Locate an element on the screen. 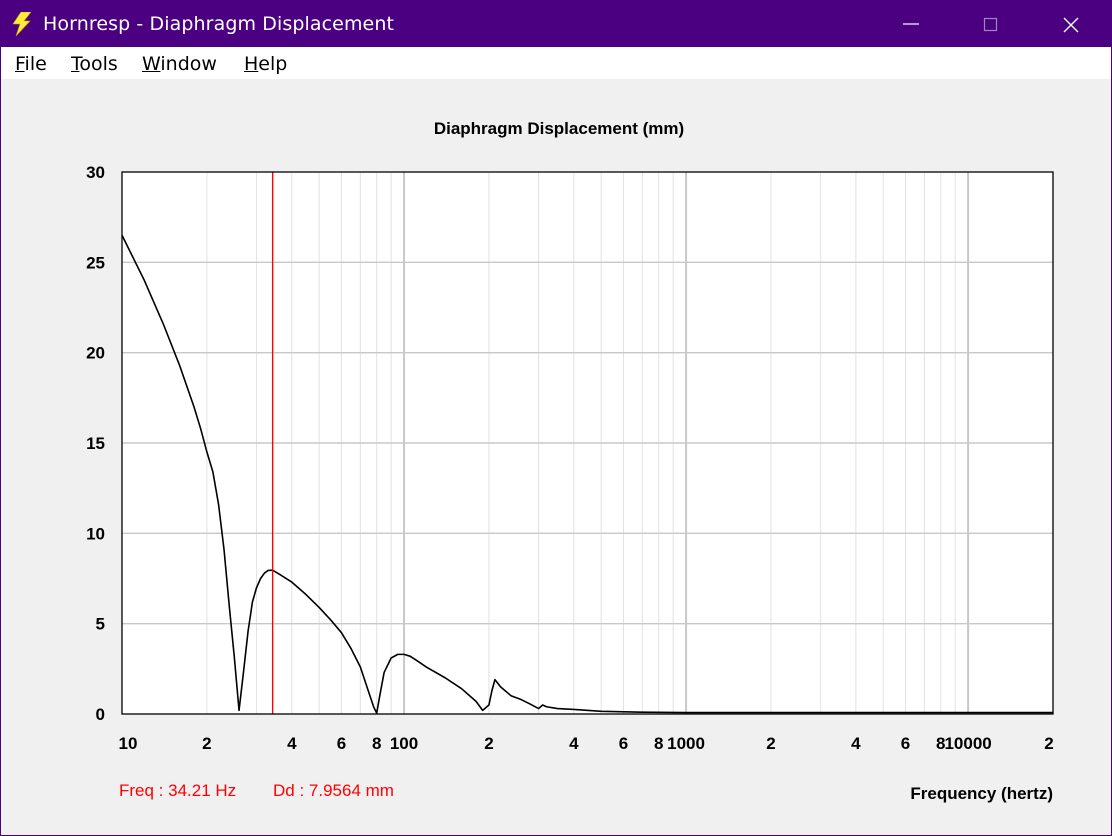  y-tick-label: 30 is located at coordinates (95, 172).